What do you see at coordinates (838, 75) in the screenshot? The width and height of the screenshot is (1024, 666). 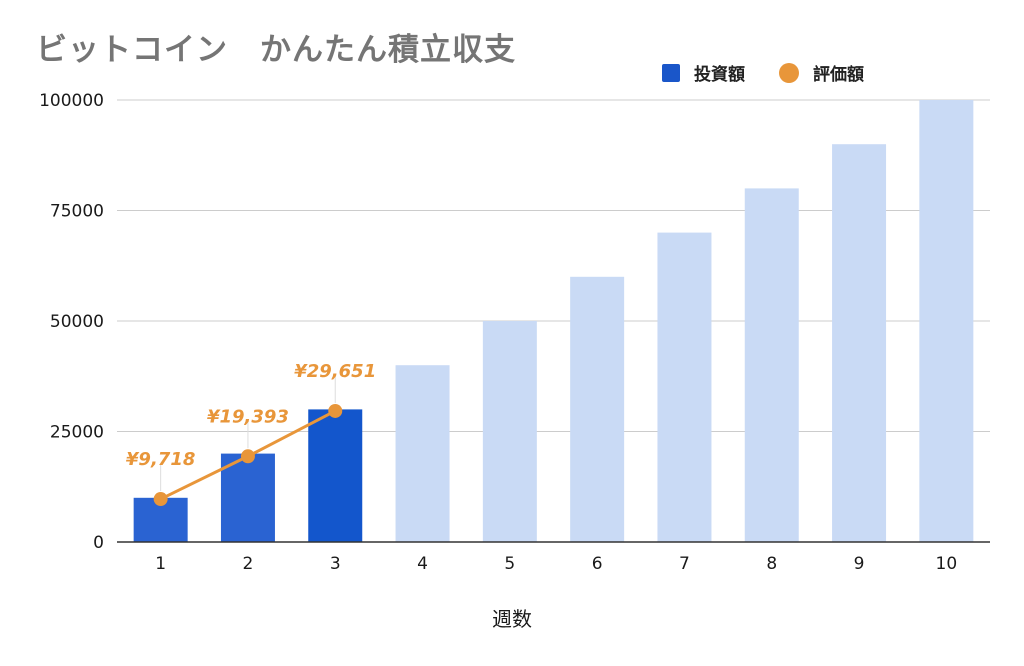 I see `legend-label-valuation: 評価額` at bounding box center [838, 75].